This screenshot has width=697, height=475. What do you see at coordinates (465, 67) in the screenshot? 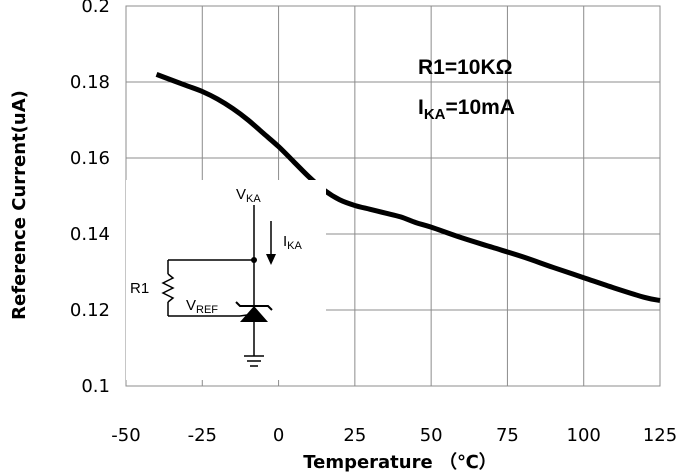
I see `annotation-r1: R1=10KΩ` at bounding box center [465, 67].